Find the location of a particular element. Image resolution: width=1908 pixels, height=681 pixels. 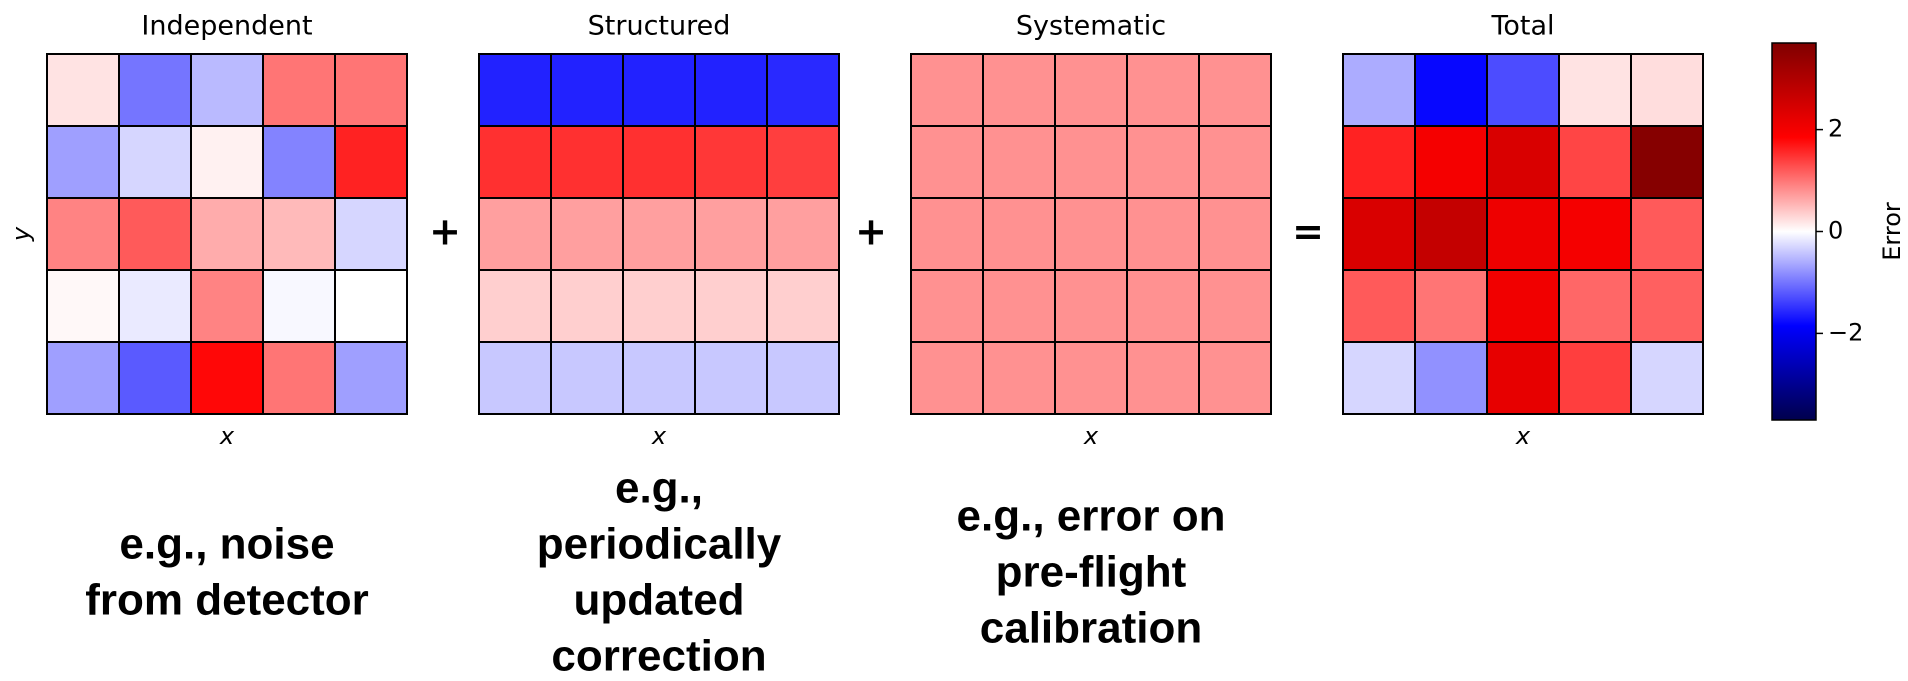

caption-line: calibration is located at coordinates (1091, 628).